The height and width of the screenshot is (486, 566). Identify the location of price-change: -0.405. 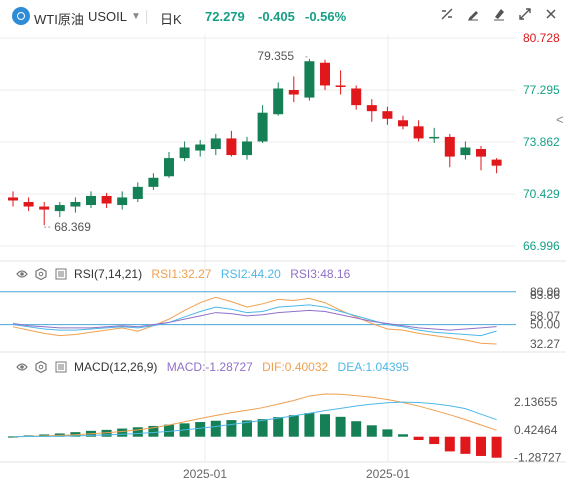
(276, 16).